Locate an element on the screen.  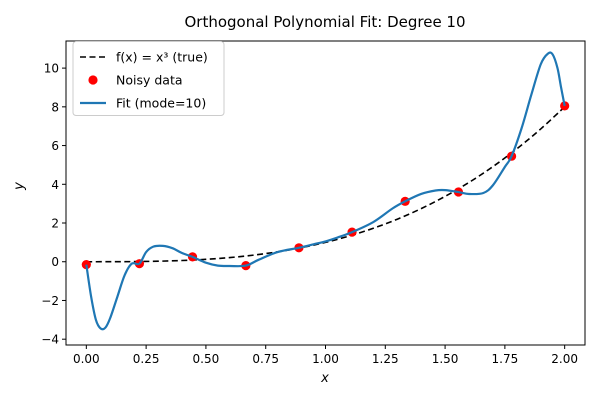
x-tick-label: 0.75 is located at coordinates (265, 359).